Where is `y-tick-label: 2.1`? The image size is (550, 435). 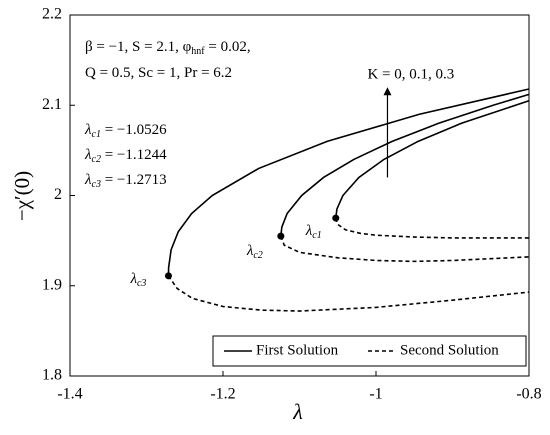 y-tick-label: 2.1 is located at coordinates (52, 104).